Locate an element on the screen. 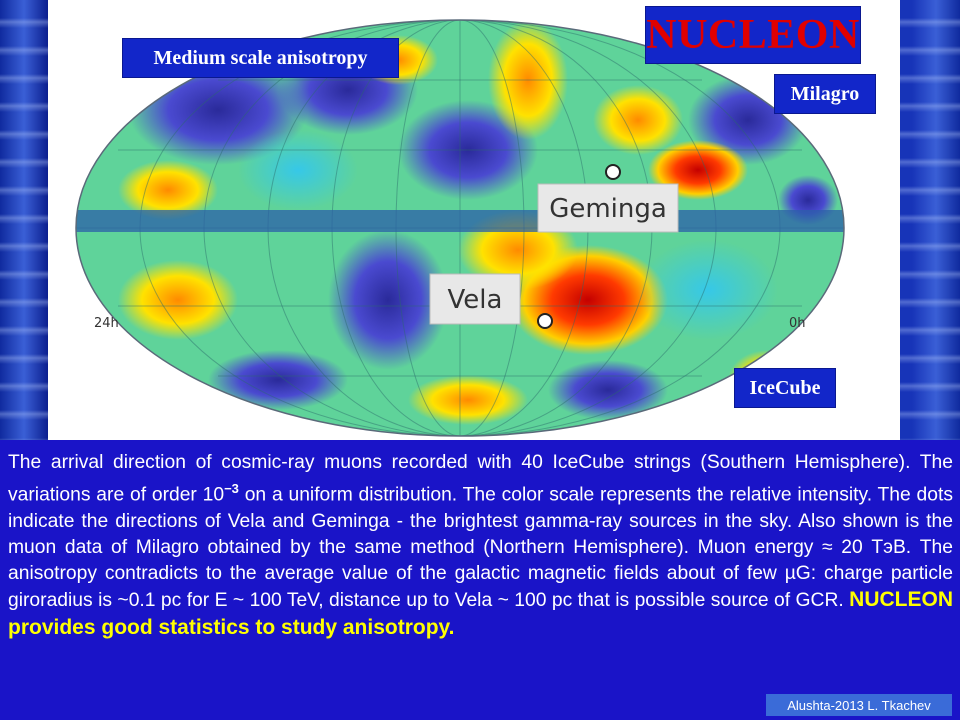 This screenshot has width=960, height=720. milagro-label: Milagro is located at coordinates (825, 94).